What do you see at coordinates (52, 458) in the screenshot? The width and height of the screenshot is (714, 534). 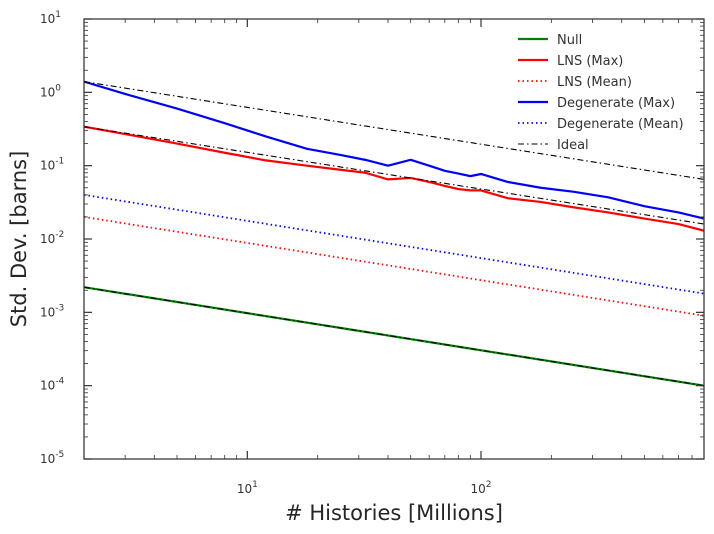 I see `y-tick-label: 10⁻⁵` at bounding box center [52, 458].